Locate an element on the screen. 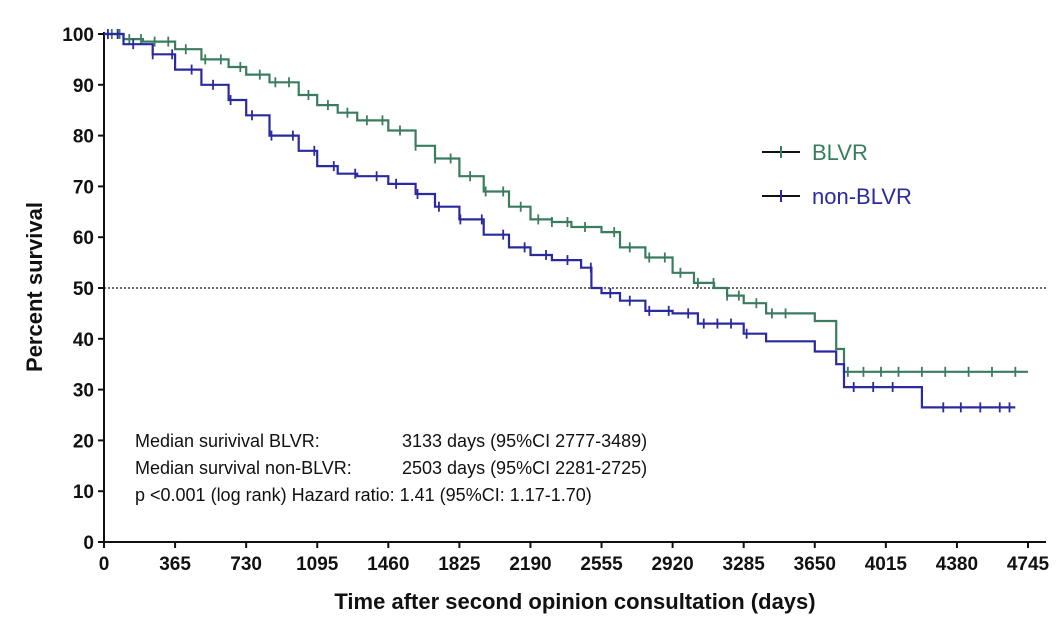  y-tick-label: 100 is located at coordinates (78, 35).